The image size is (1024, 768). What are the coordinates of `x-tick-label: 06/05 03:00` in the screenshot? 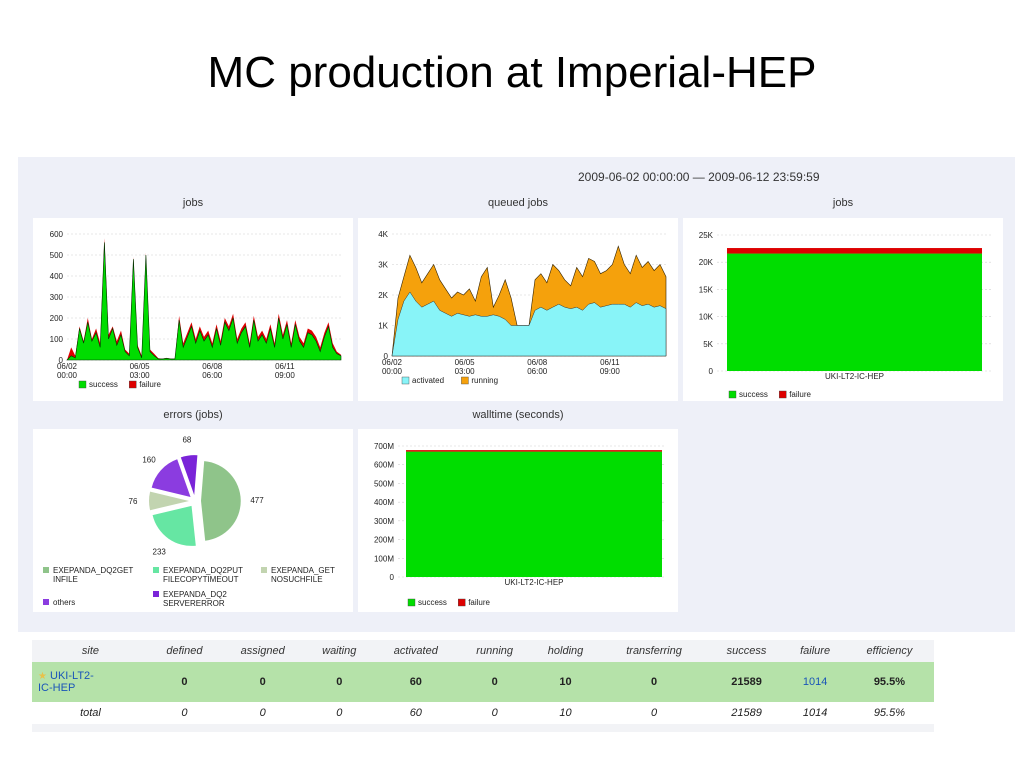 It's located at (465, 367).